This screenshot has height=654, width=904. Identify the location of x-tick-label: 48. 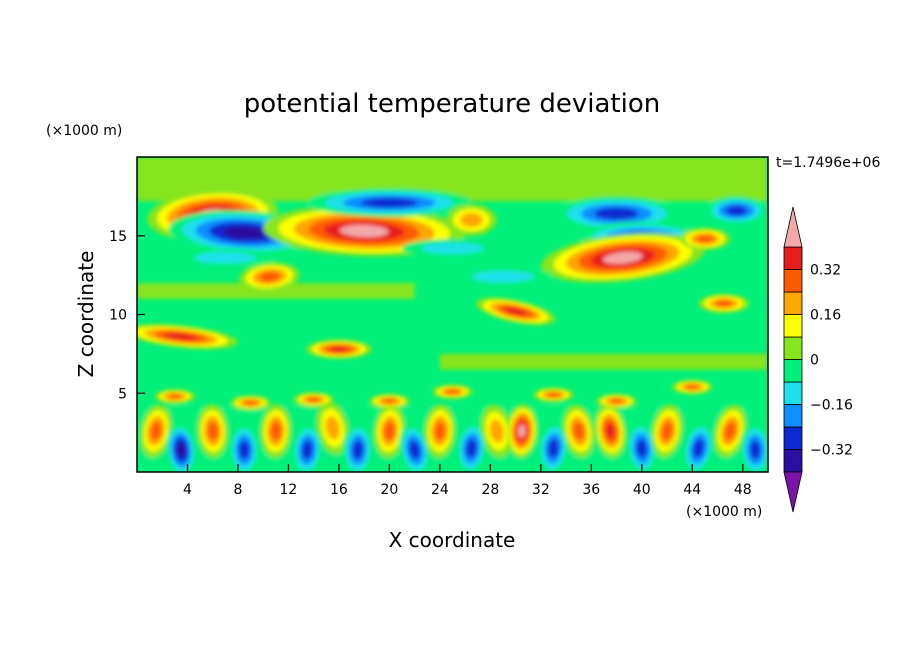
(743, 490).